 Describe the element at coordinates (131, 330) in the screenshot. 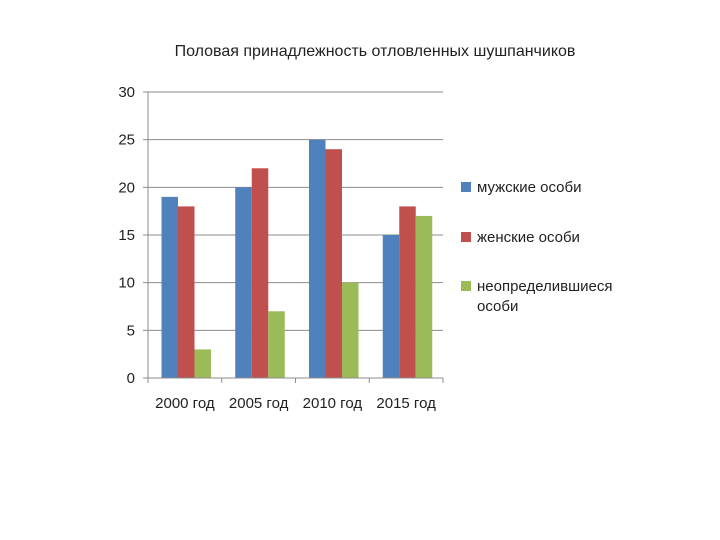

I see `y-tick-label: 5` at that location.